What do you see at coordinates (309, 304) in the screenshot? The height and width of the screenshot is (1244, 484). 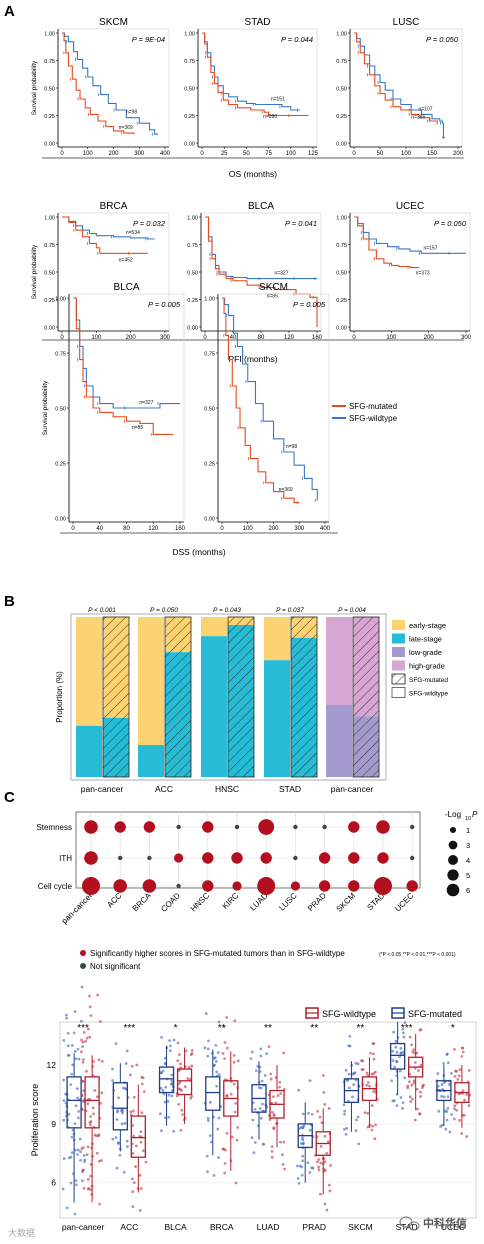 I see `p-value: P = 0.005` at bounding box center [309, 304].